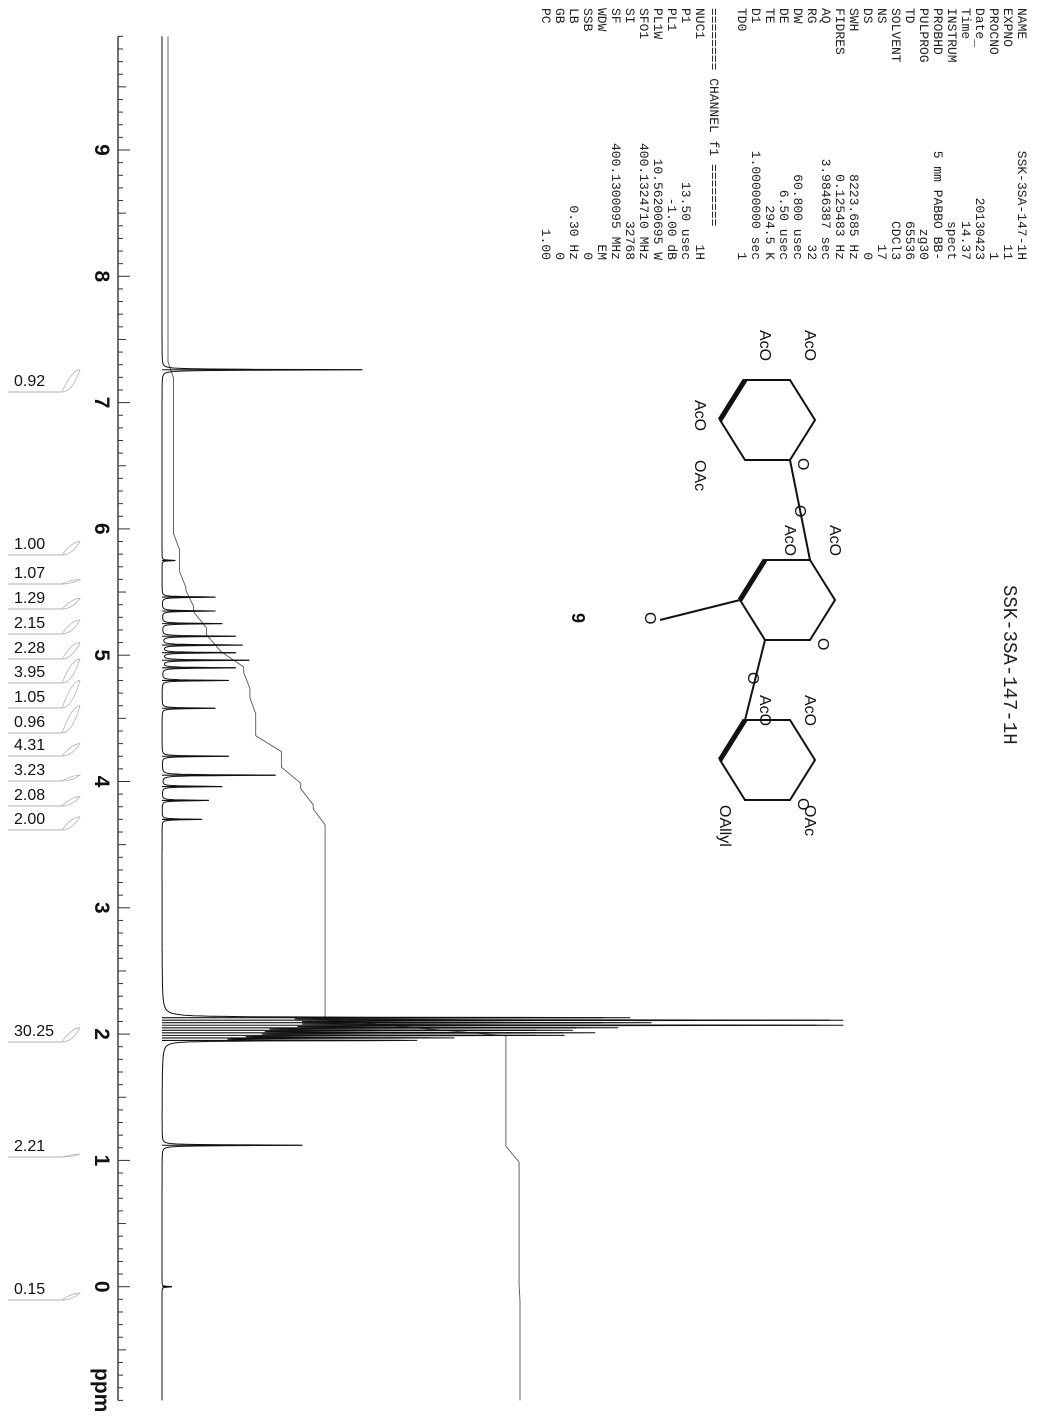  Describe the element at coordinates (809, 345) in the screenshot. I see `structure-aco-1: AcO` at that location.